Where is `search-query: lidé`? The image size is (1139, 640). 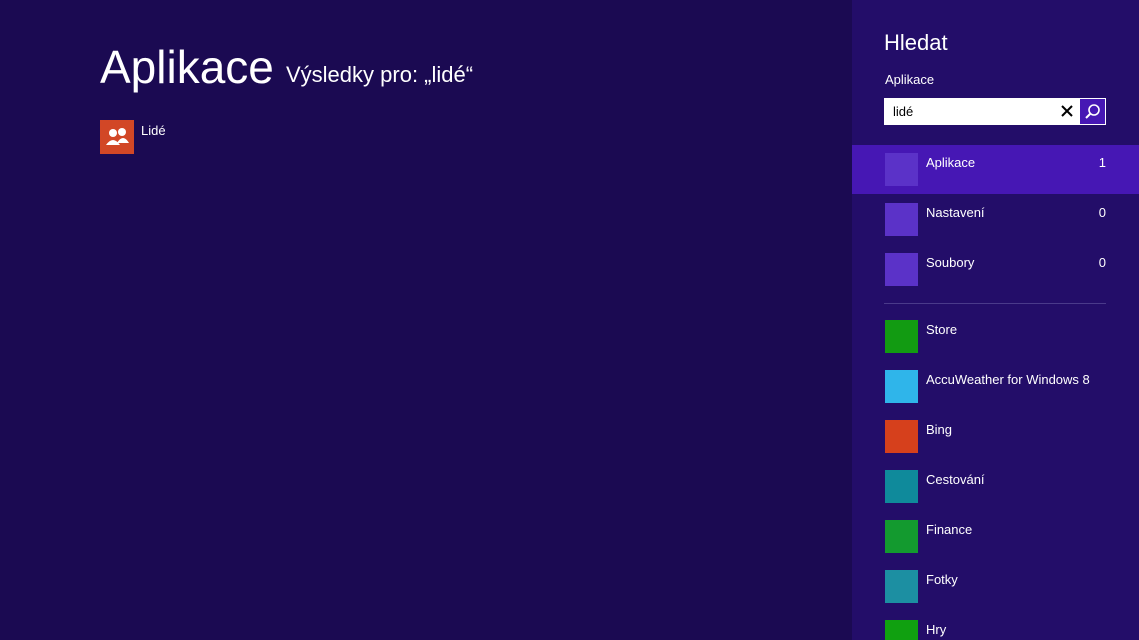 search-query: lidé is located at coordinates (903, 111).